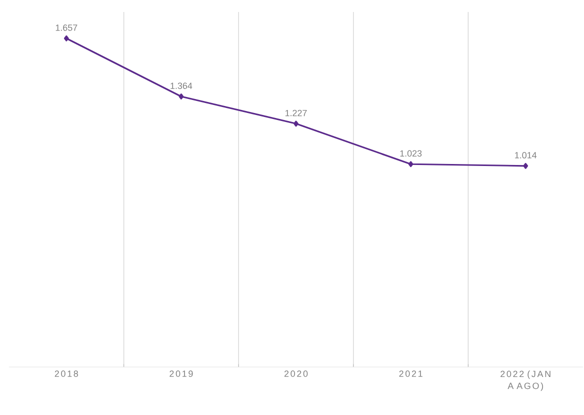  Describe the element at coordinates (67, 27) in the screenshot. I see `data-label: 1.657` at that location.